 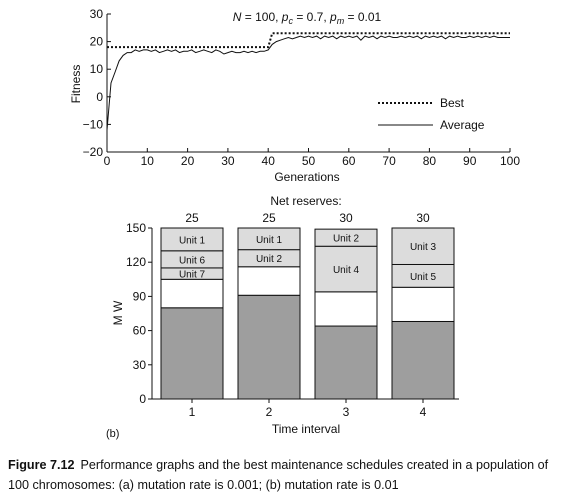 What do you see at coordinates (285, 17) in the screenshot?
I see `title-pc-symbol: p` at bounding box center [285, 17].